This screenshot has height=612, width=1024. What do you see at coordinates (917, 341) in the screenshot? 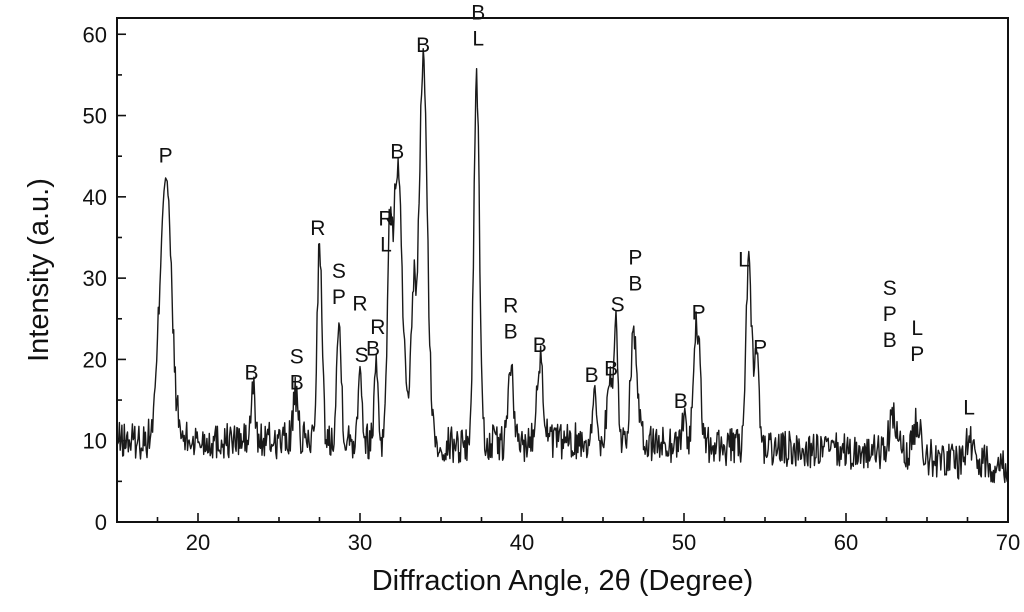
I see `peak-annotation: LP` at bounding box center [917, 341].